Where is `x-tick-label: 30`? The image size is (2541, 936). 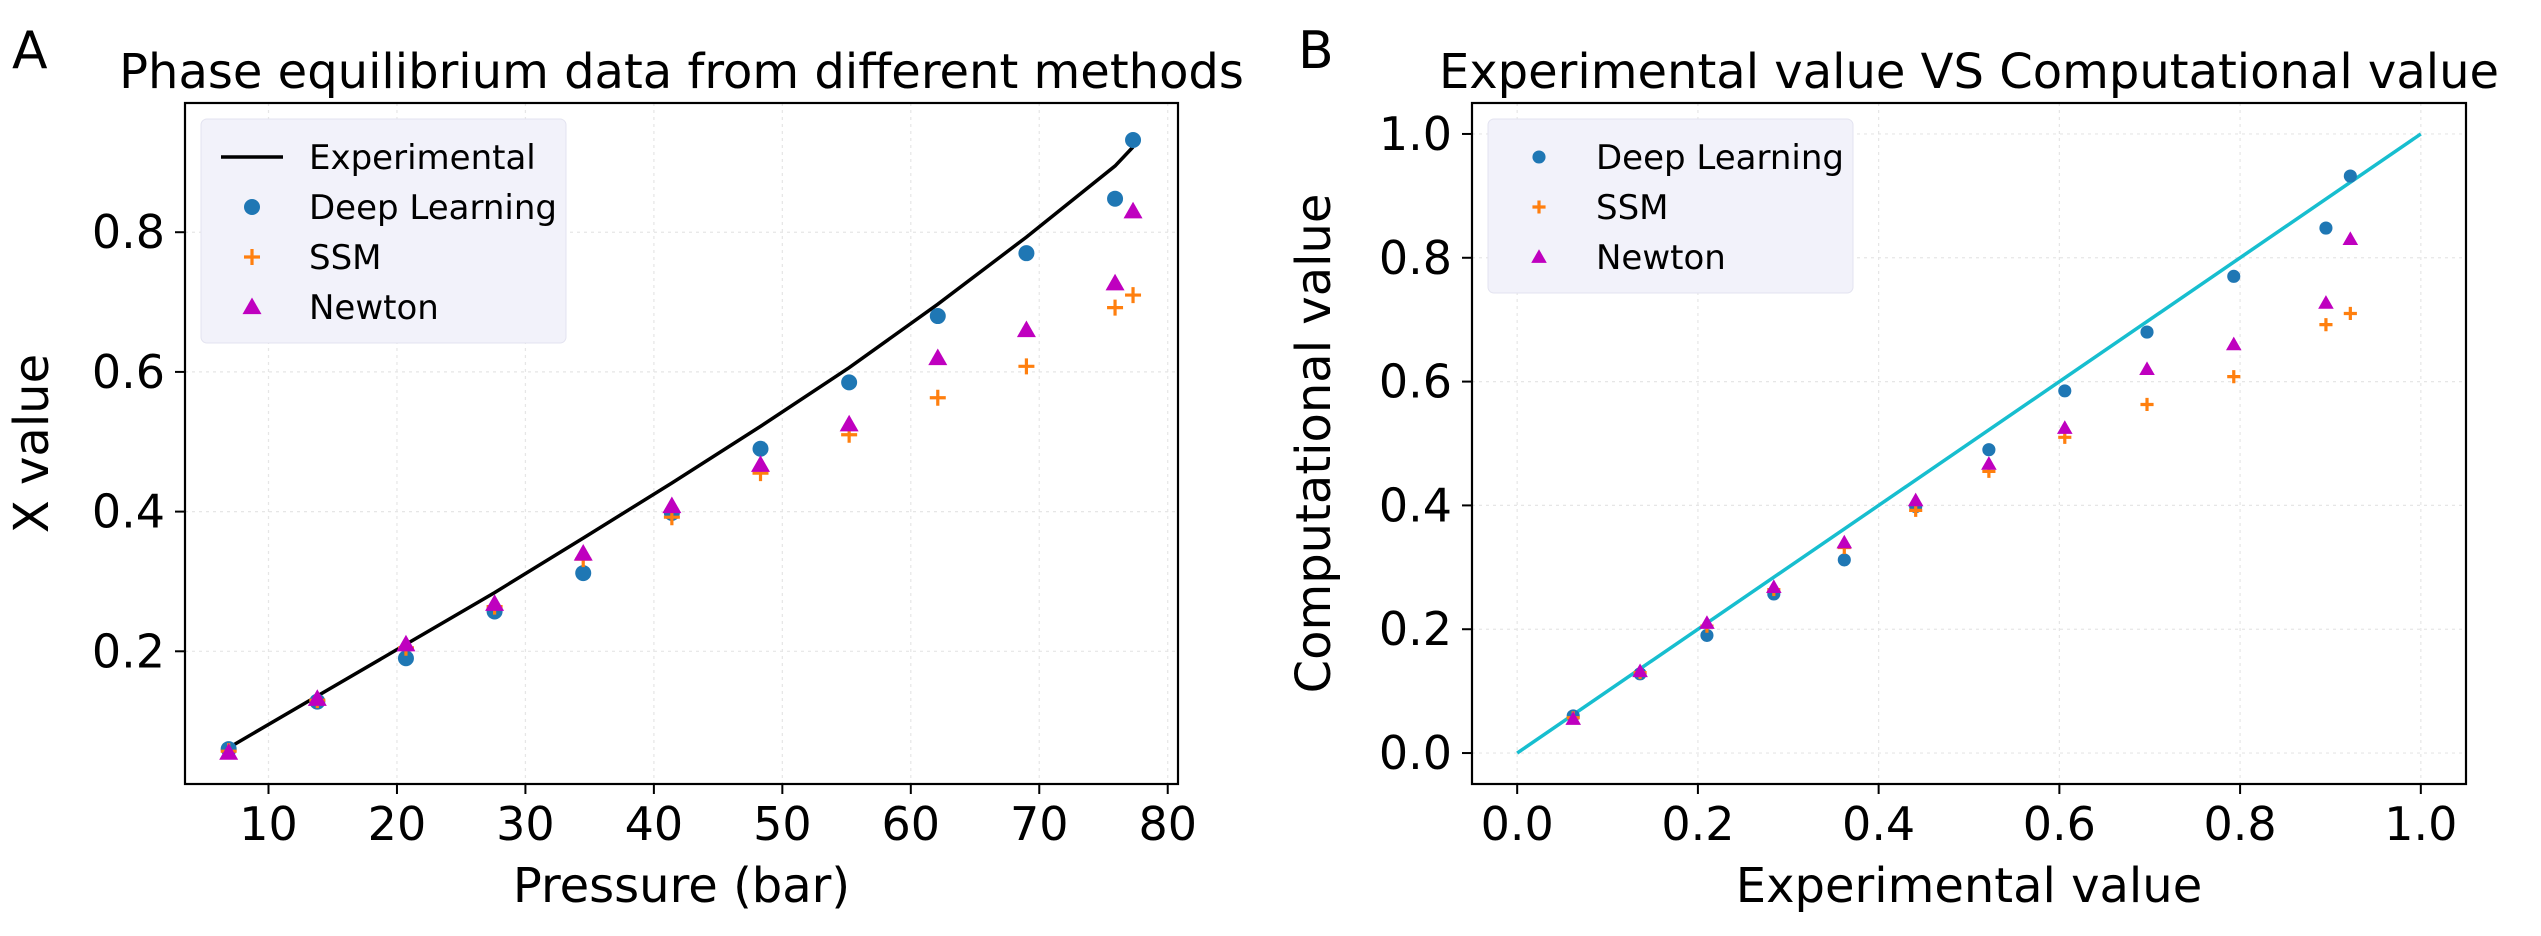
x-tick-label: 30 is located at coordinates (525, 824).